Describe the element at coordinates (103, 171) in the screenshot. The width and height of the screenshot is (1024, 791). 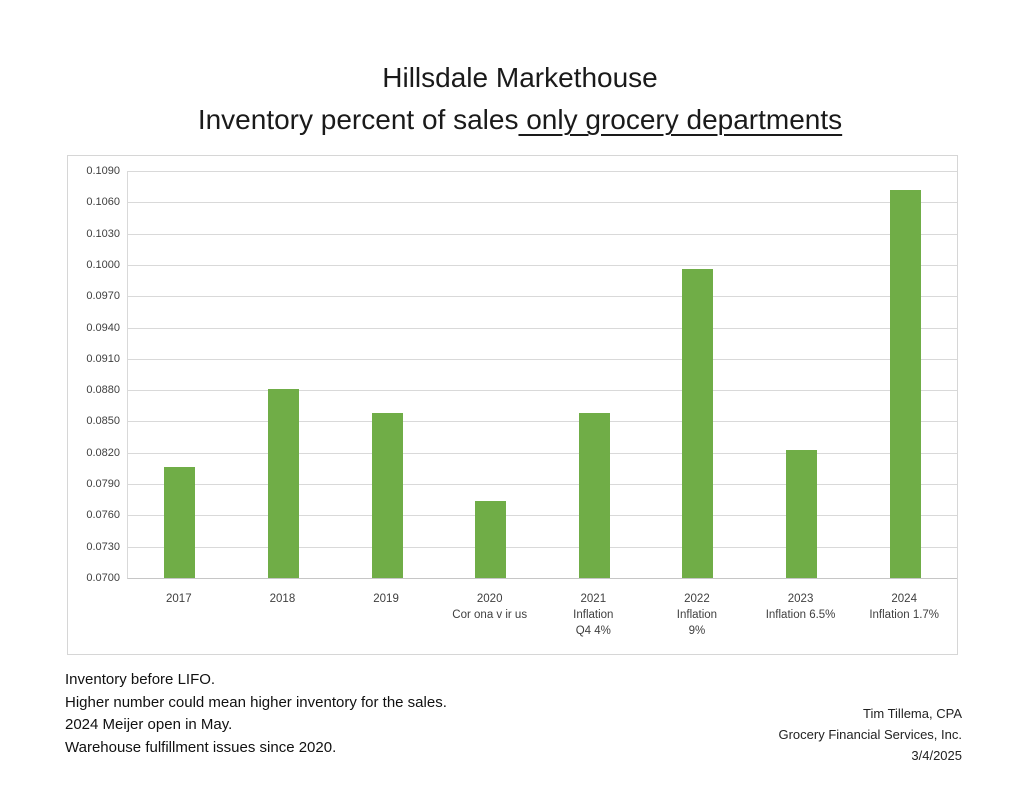
I see `y-tick-label: 0.1090` at that location.